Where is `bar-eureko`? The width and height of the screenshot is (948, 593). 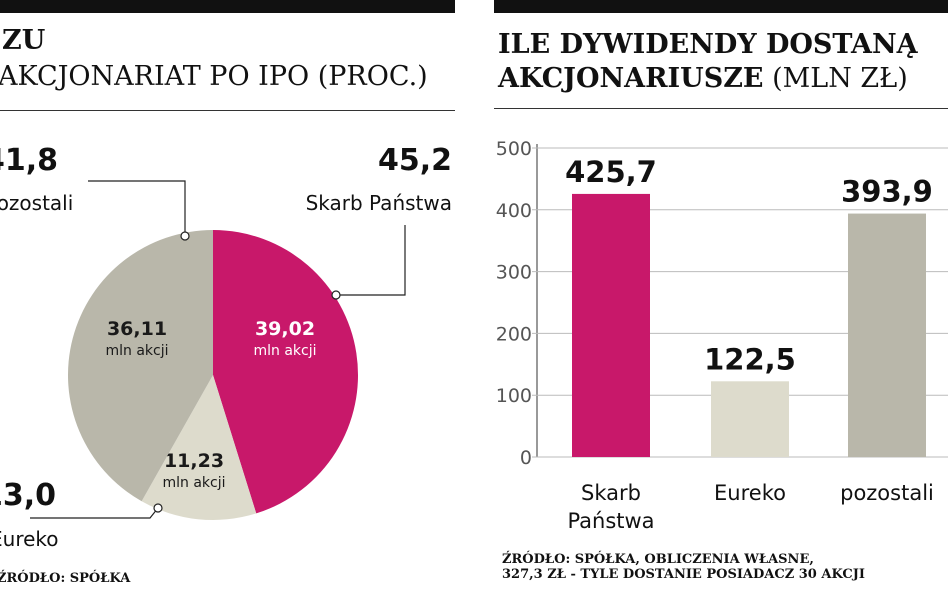 bar-eureko is located at coordinates (750, 419).